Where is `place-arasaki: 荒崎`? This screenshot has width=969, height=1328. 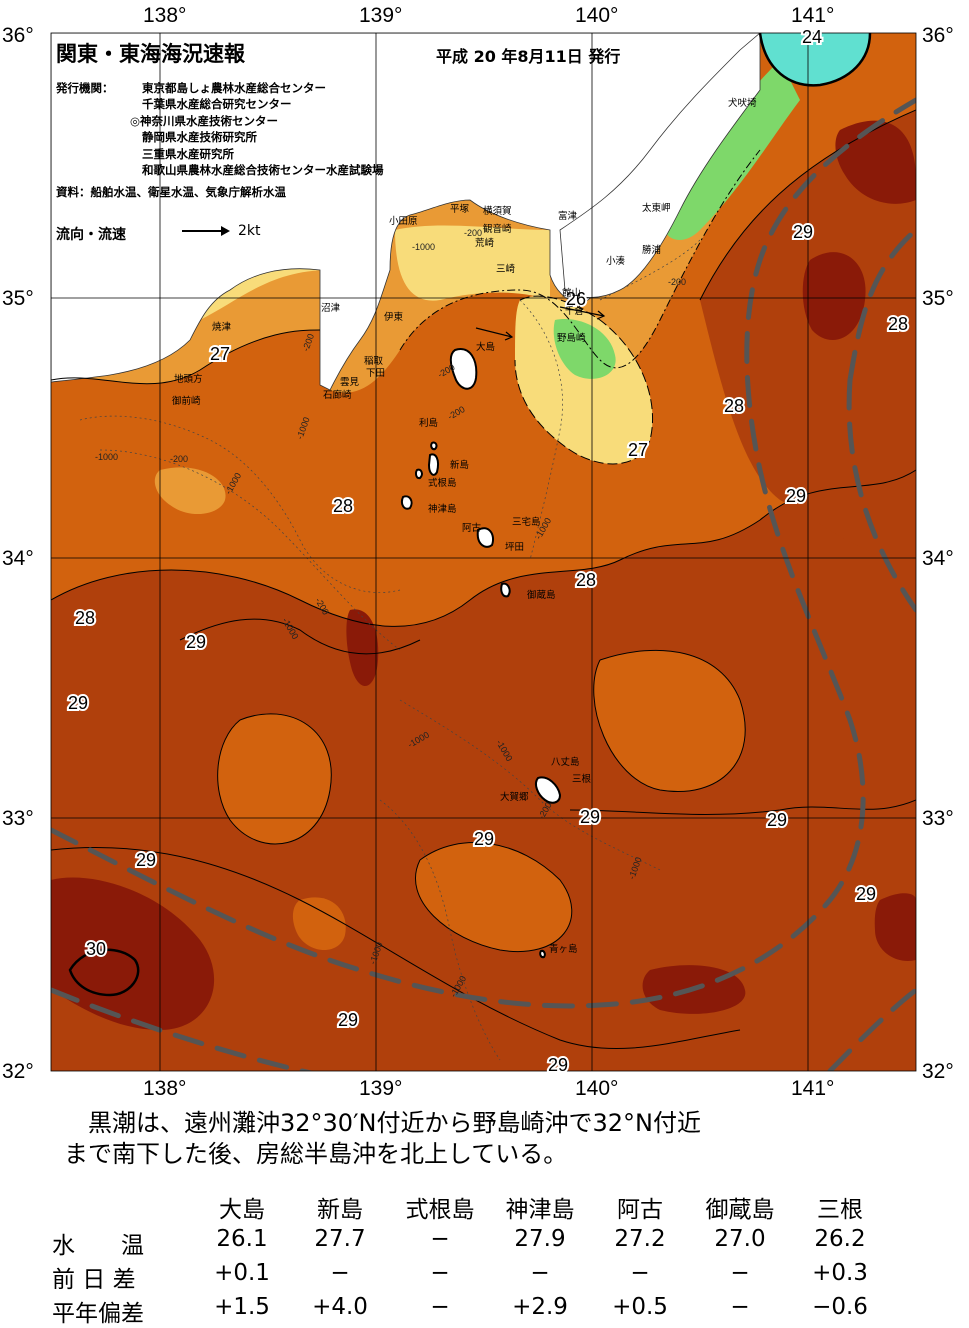 place-arasaki: 荒崎 is located at coordinates (485, 243).